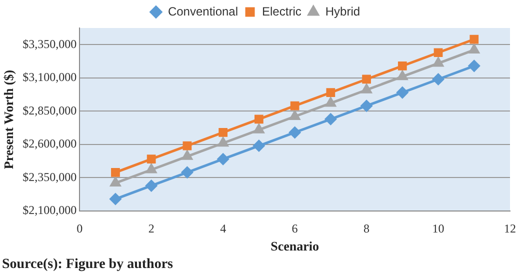  What do you see at coordinates (49, 43) in the screenshot?
I see `y-tick-label: $3,350,000` at bounding box center [49, 43].